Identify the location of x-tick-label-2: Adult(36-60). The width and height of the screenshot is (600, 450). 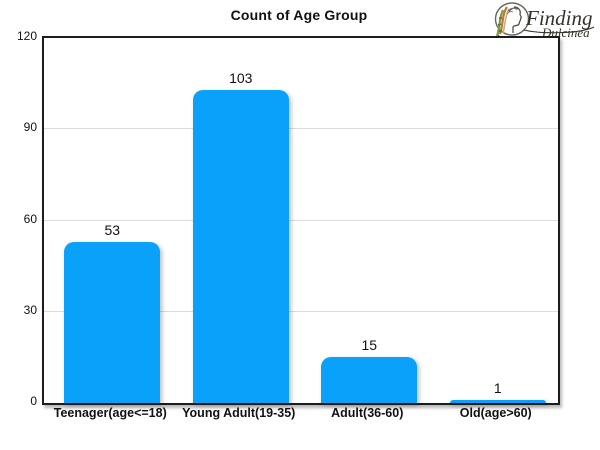
(367, 413).